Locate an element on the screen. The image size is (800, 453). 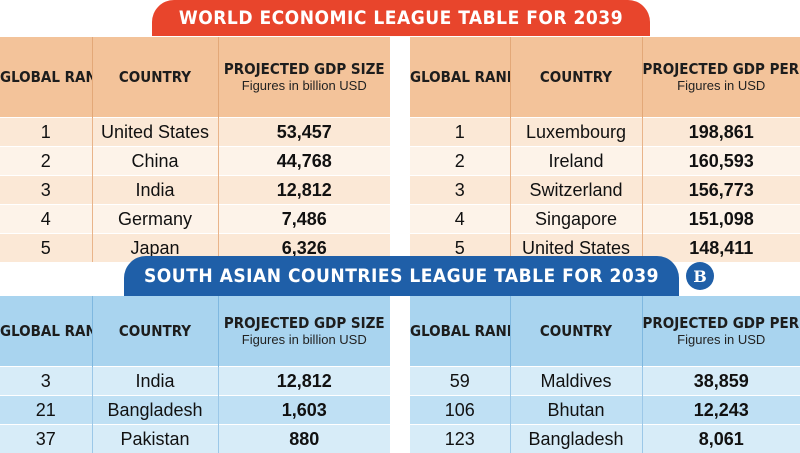
value-cell: 156,773 is located at coordinates (721, 190).